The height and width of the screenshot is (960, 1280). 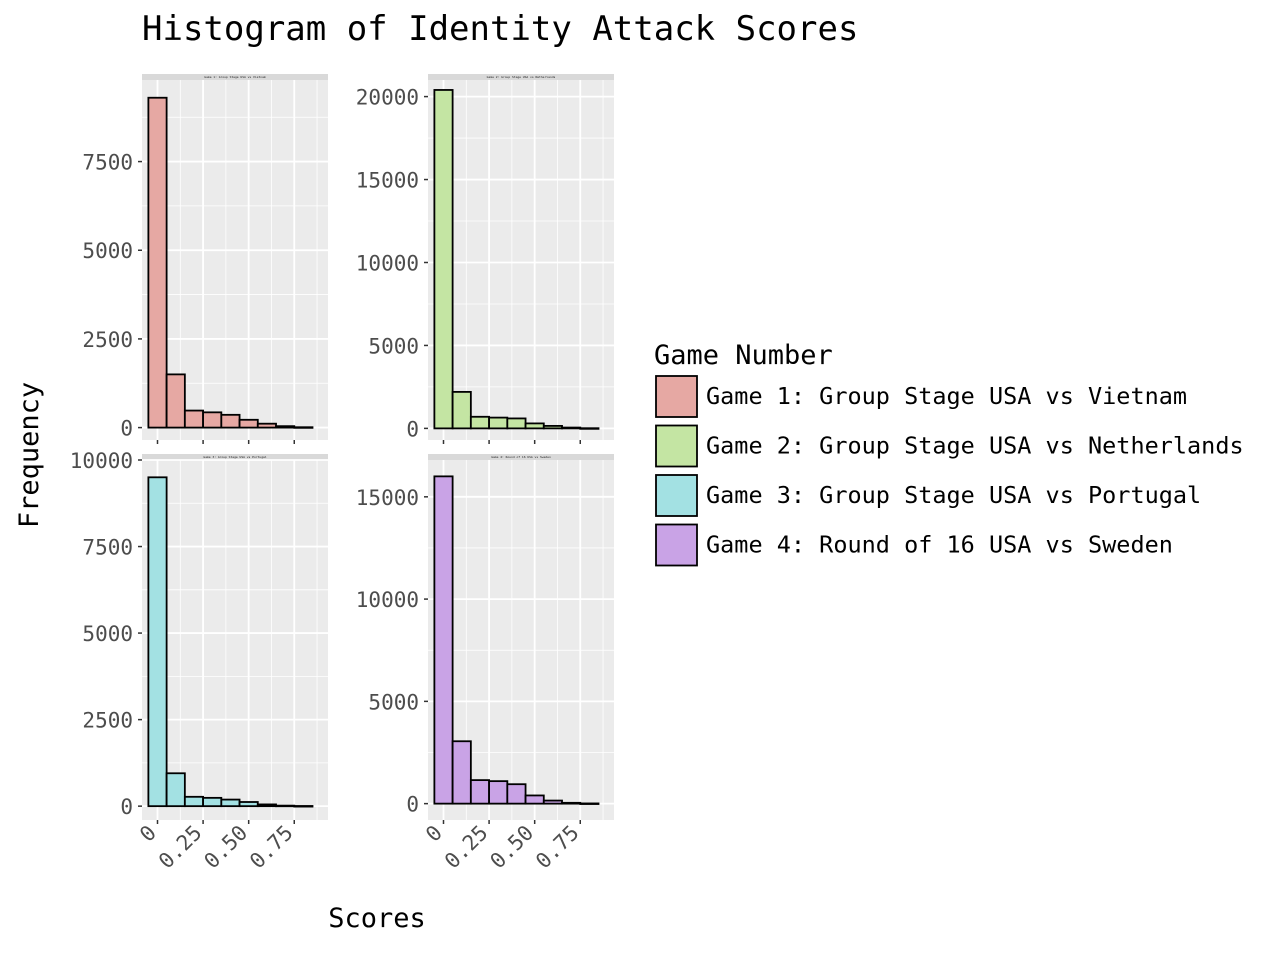 What do you see at coordinates (946, 396) in the screenshot?
I see `legend-label: Game 1: Group Stage USA vs Vietnam` at bounding box center [946, 396].